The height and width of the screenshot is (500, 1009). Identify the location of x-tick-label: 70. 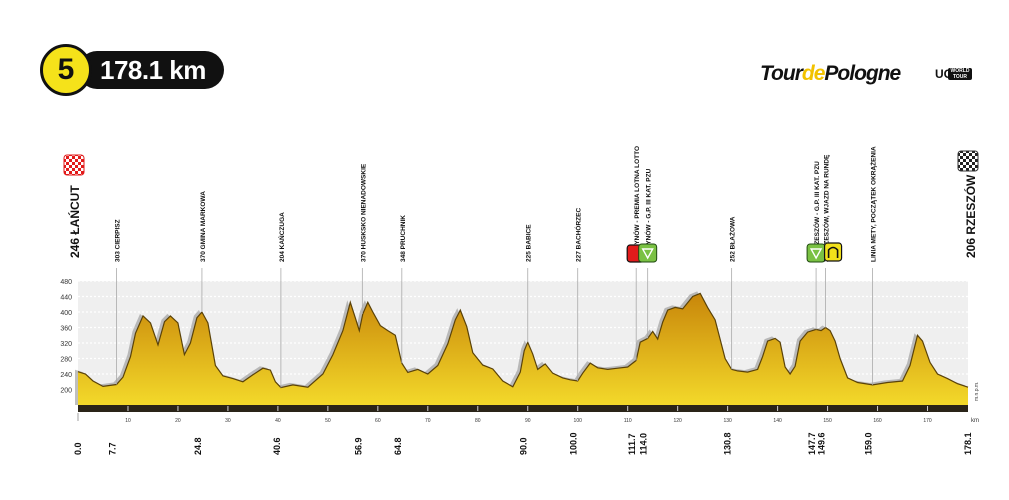
(428, 421).